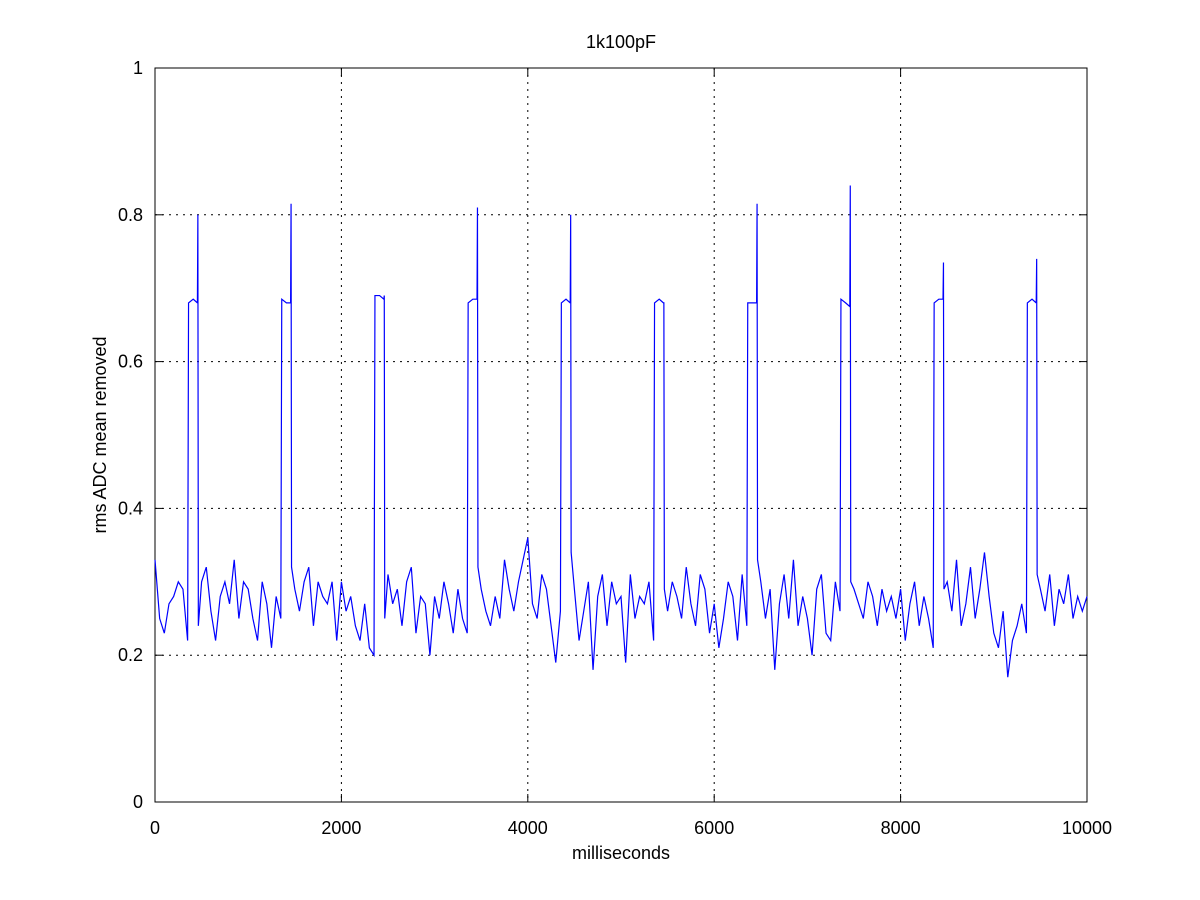 Image resolution: width=1200 pixels, height=900 pixels. Describe the element at coordinates (621, 853) in the screenshot. I see `x-axis-label: milliseconds` at that location.